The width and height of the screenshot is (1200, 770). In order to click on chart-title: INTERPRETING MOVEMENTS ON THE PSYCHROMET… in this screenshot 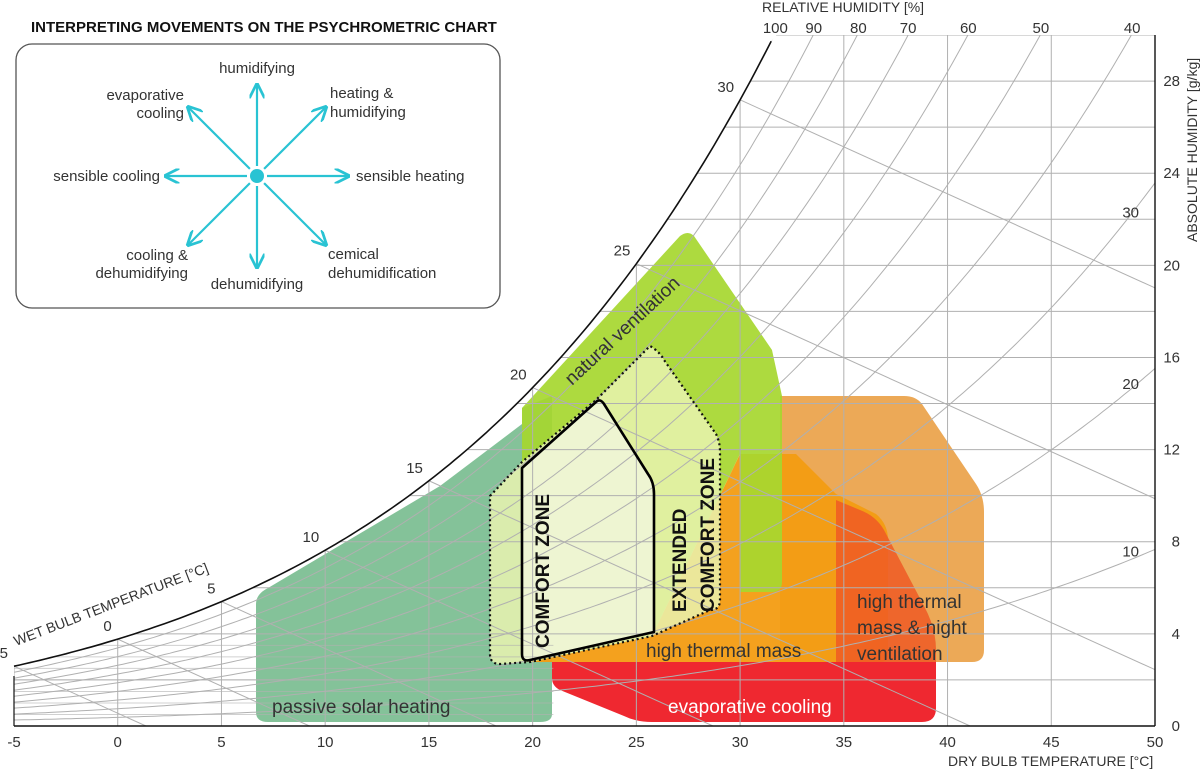, I will do `click(264, 27)`.